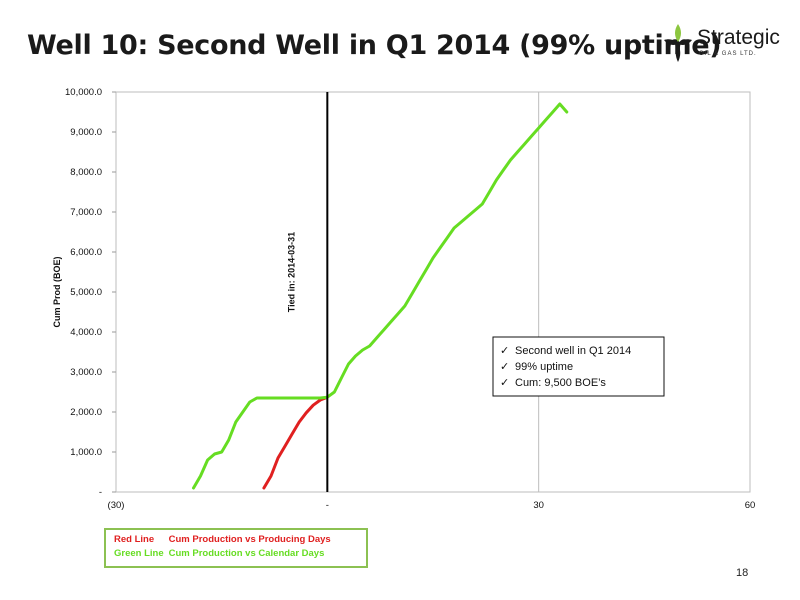 The height and width of the screenshot is (600, 800). I want to click on annotation-frame, so click(578, 366).